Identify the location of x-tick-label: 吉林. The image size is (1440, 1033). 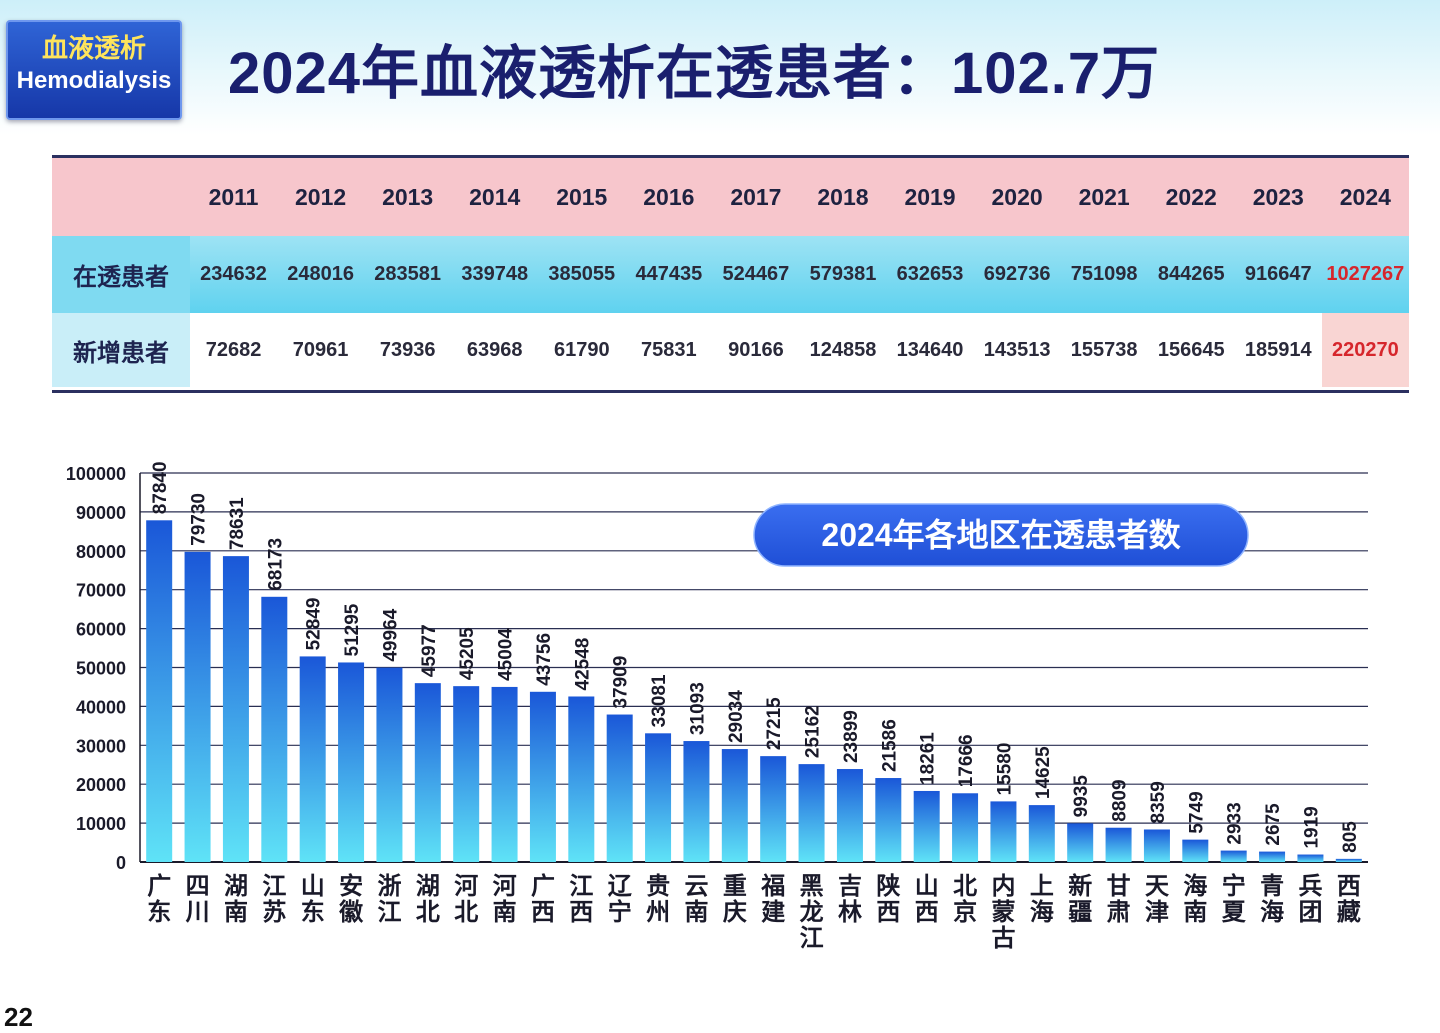
(850, 899).